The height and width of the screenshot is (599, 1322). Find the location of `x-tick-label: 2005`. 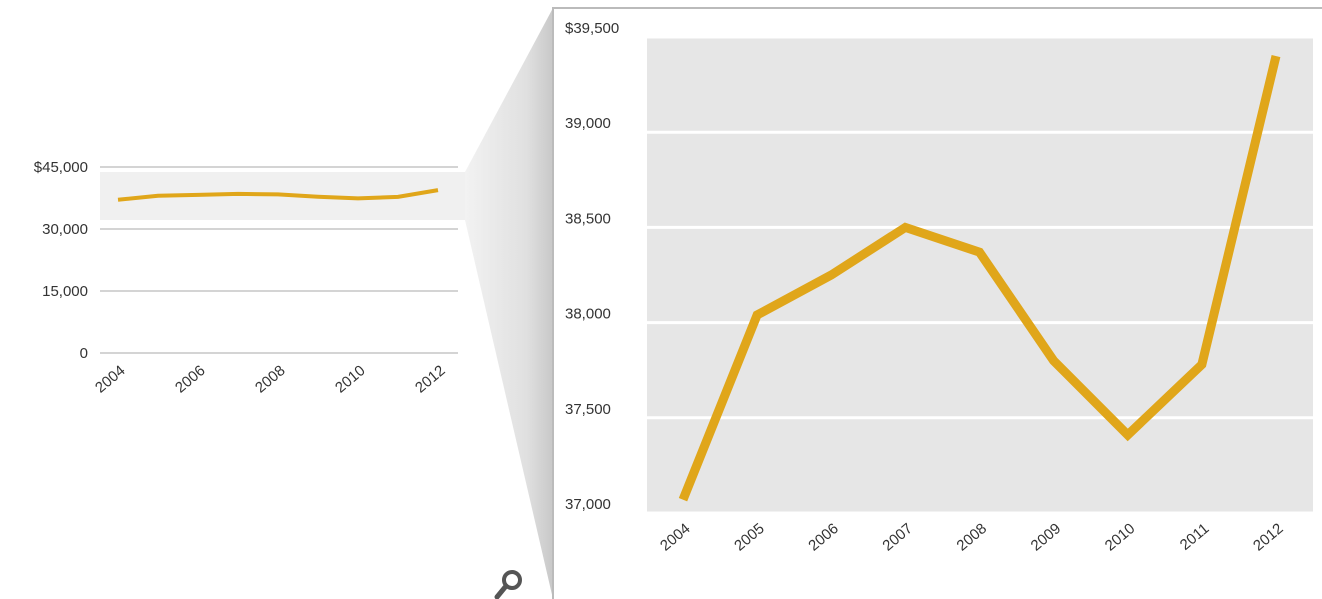

x-tick-label: 2005 is located at coordinates (749, 537).